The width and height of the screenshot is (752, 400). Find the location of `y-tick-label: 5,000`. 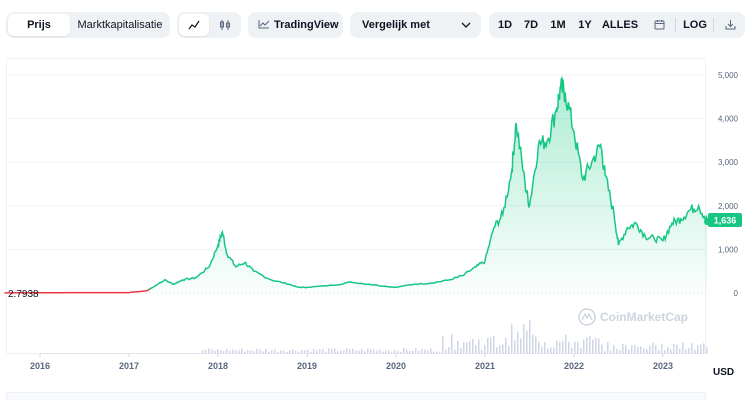

y-tick-label: 5,000 is located at coordinates (728, 75).